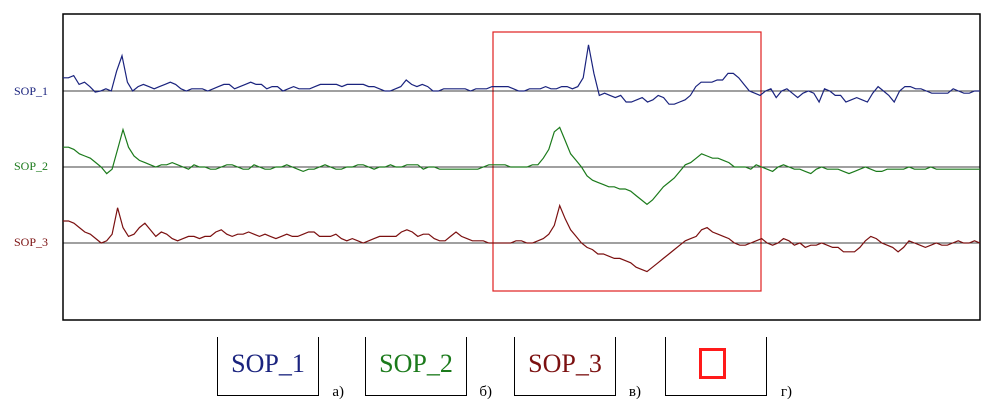 The width and height of the screenshot is (996, 405). I want to click on series-label-sop_2: SOP_2, so click(31, 166).